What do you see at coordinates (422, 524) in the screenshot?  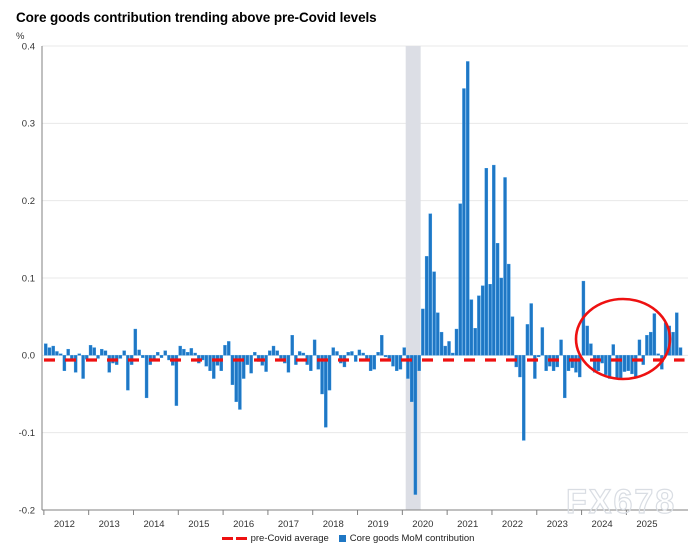 I see `x-tick-label: 2020` at bounding box center [422, 524].